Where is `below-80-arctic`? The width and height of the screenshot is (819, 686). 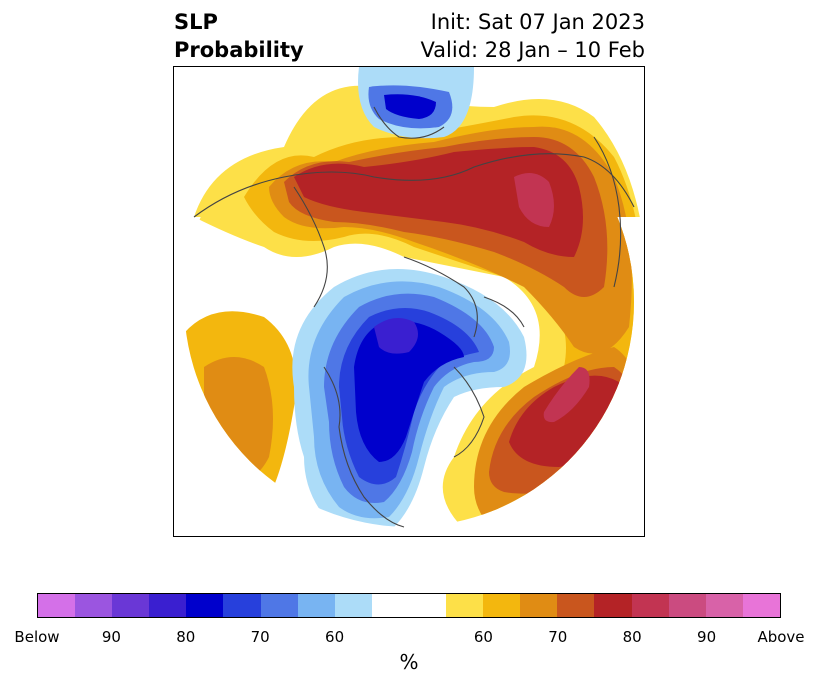 below-80-arctic is located at coordinates (409, 391).